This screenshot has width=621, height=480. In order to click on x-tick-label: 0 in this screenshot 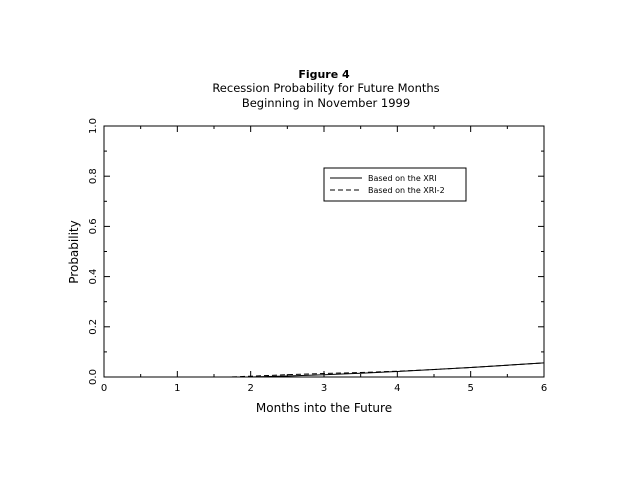, I will do `click(104, 388)`.